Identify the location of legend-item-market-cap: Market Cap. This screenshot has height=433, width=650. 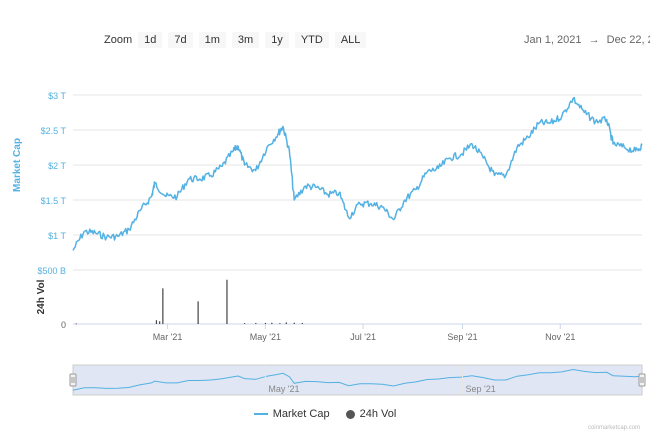
(291, 414).